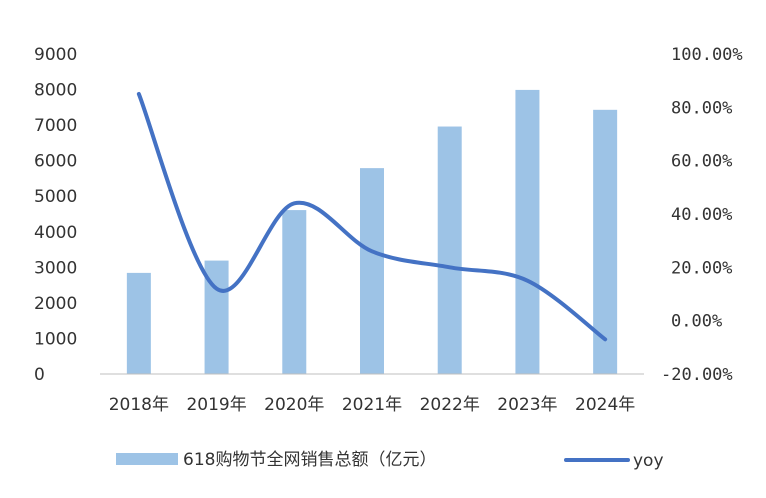  What do you see at coordinates (55, 91) in the screenshot?
I see `left-tick-label: 8000` at bounding box center [55, 91].